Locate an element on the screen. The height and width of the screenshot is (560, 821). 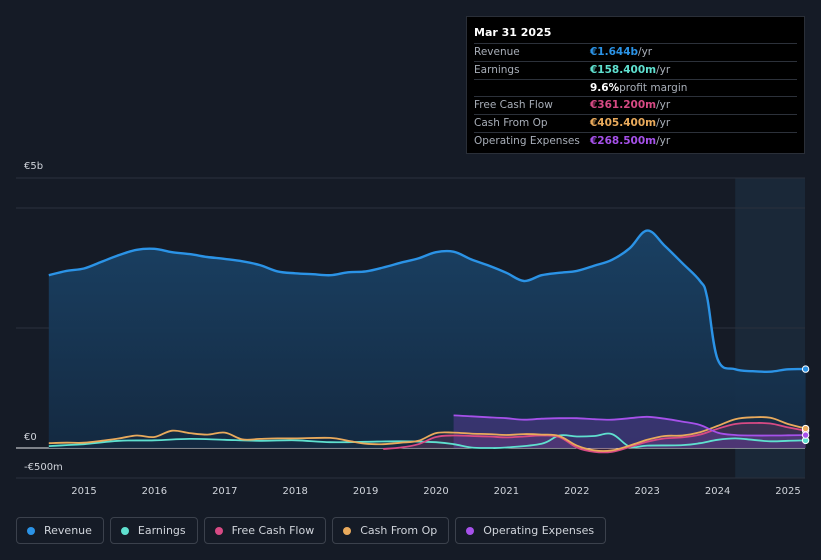
tooltip-row-unit: profit margin is located at coordinates (653, 87).